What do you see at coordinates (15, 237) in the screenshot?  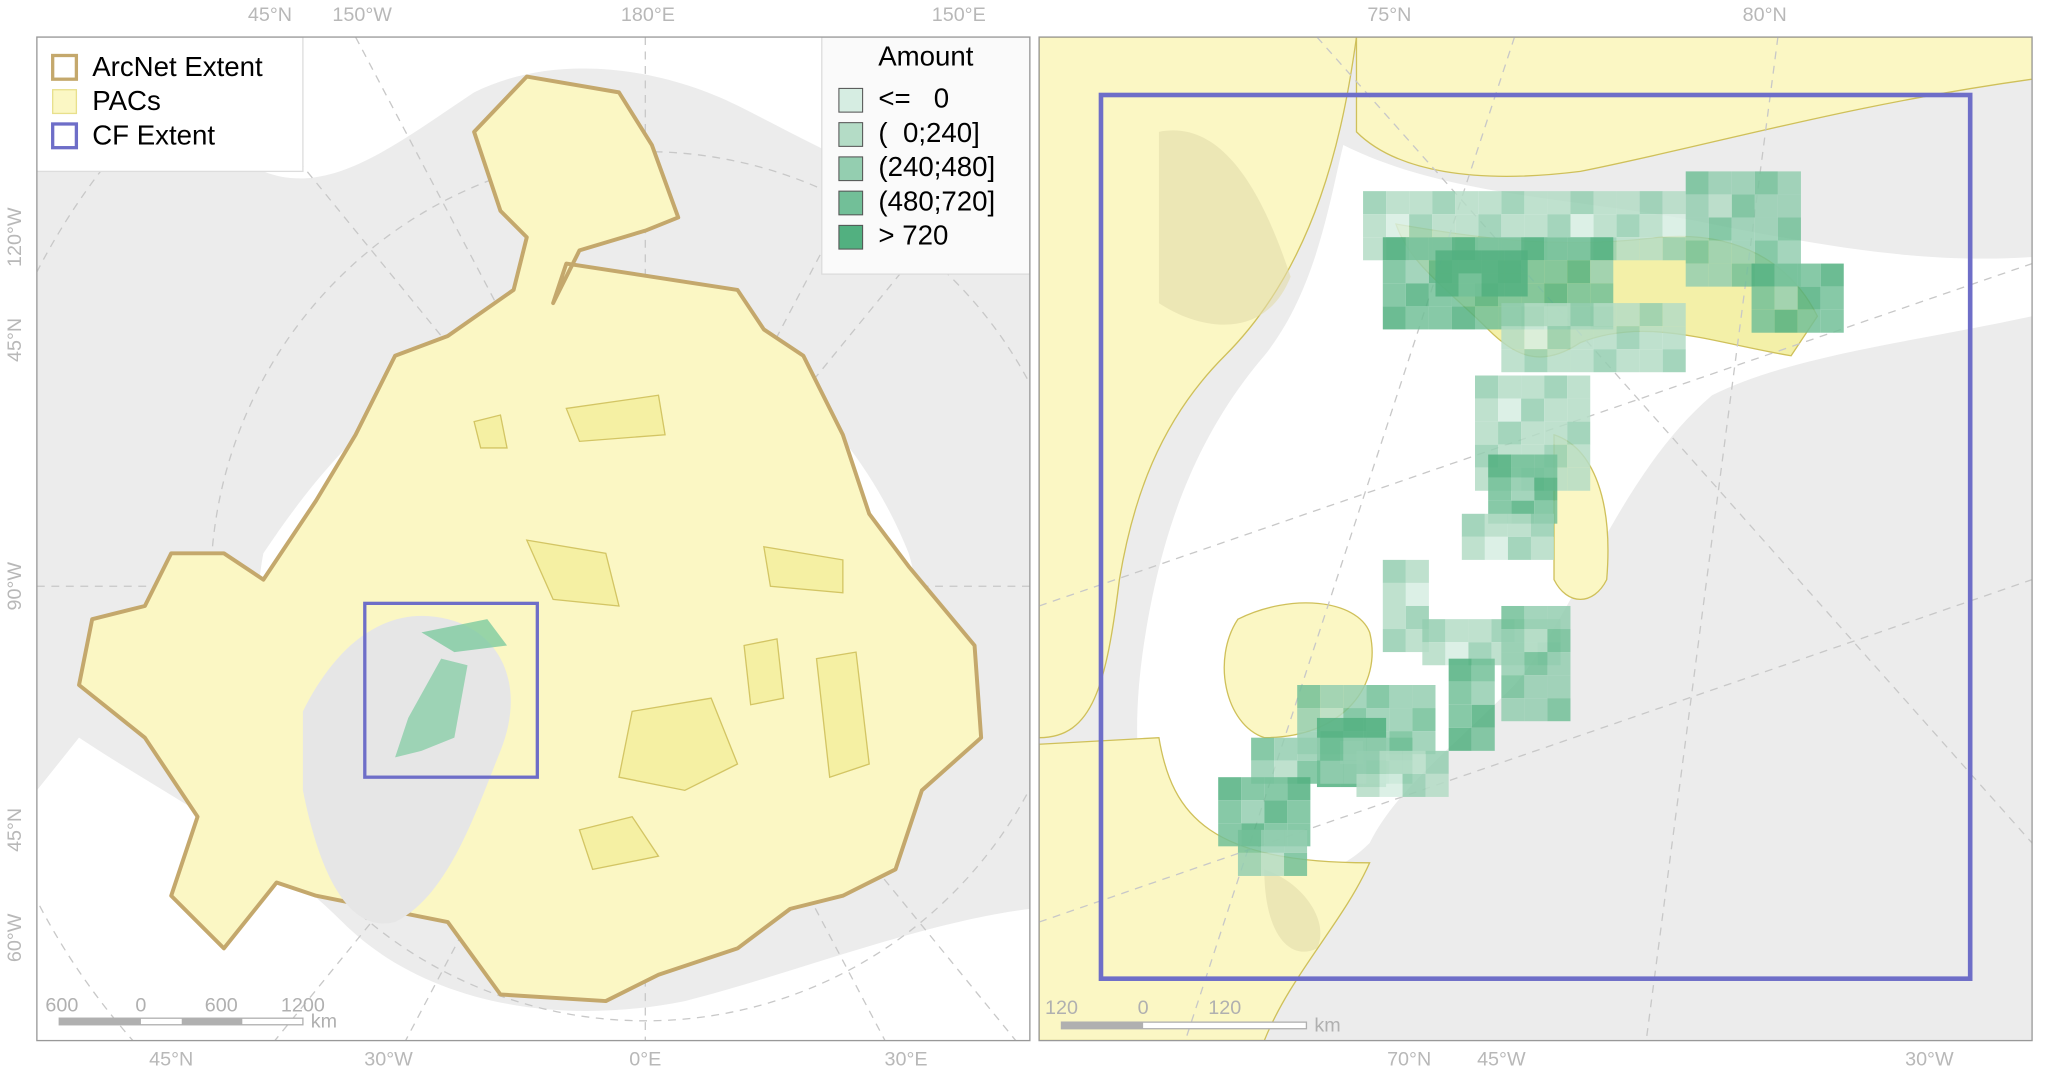 I see `graticule-label: 120°W` at bounding box center [15, 237].